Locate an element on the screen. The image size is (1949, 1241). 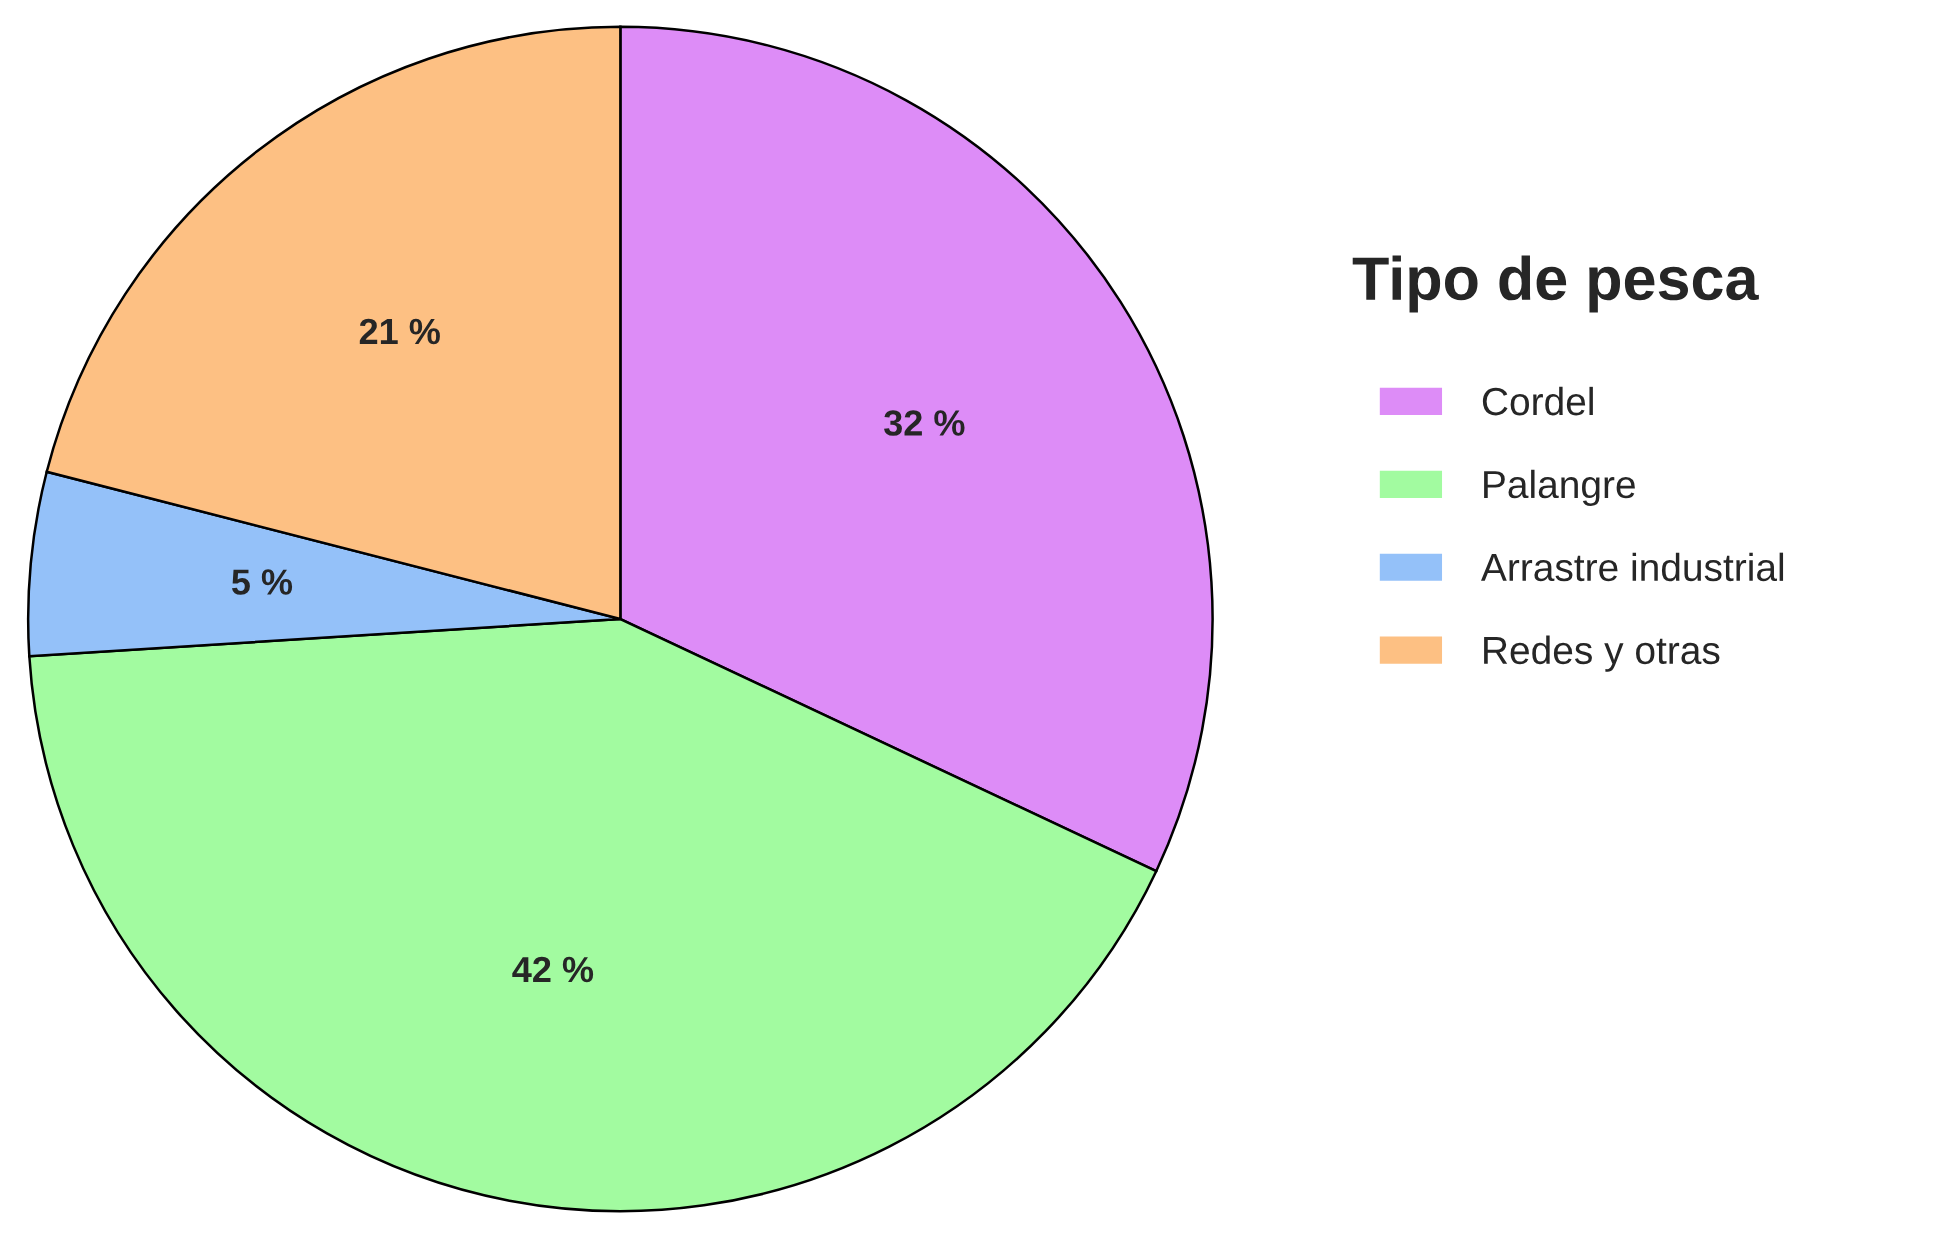
data-label: 5 % is located at coordinates (262, 582).